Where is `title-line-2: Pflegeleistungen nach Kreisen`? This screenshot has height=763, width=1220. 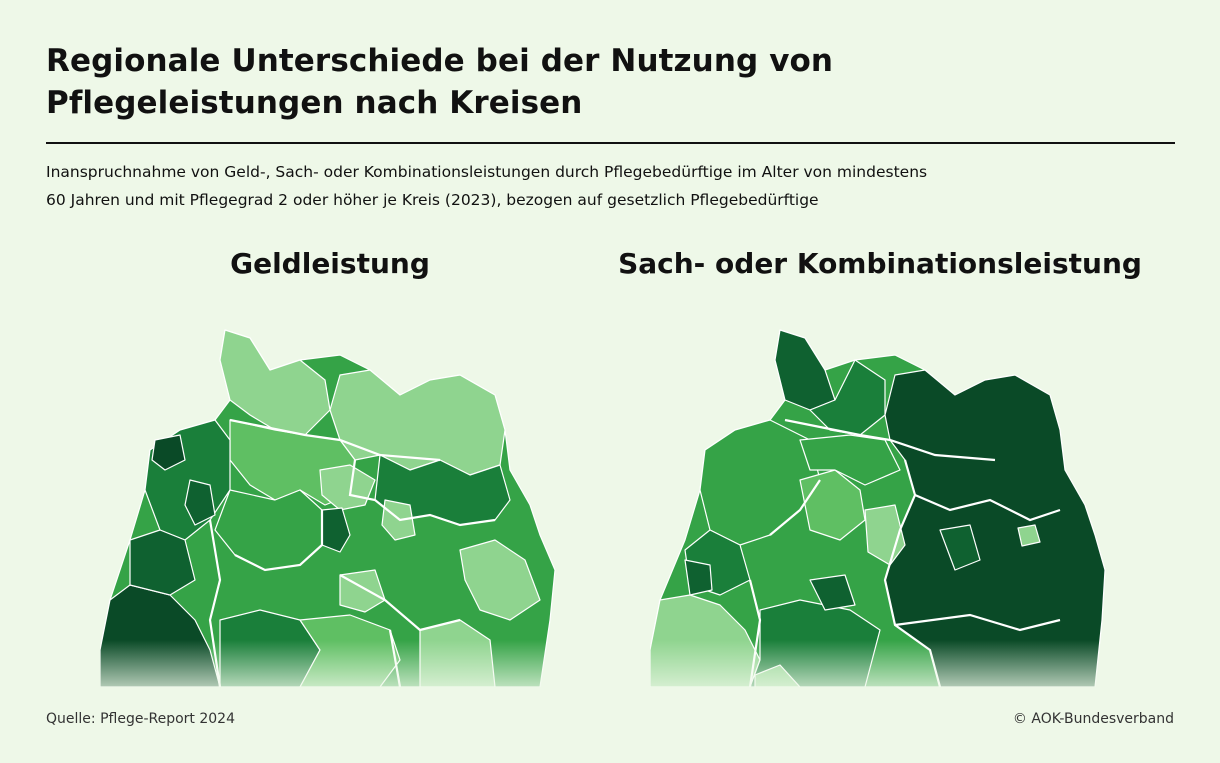
title-line-2: Pflegeleistungen nach Kreisen is located at coordinates (314, 103).